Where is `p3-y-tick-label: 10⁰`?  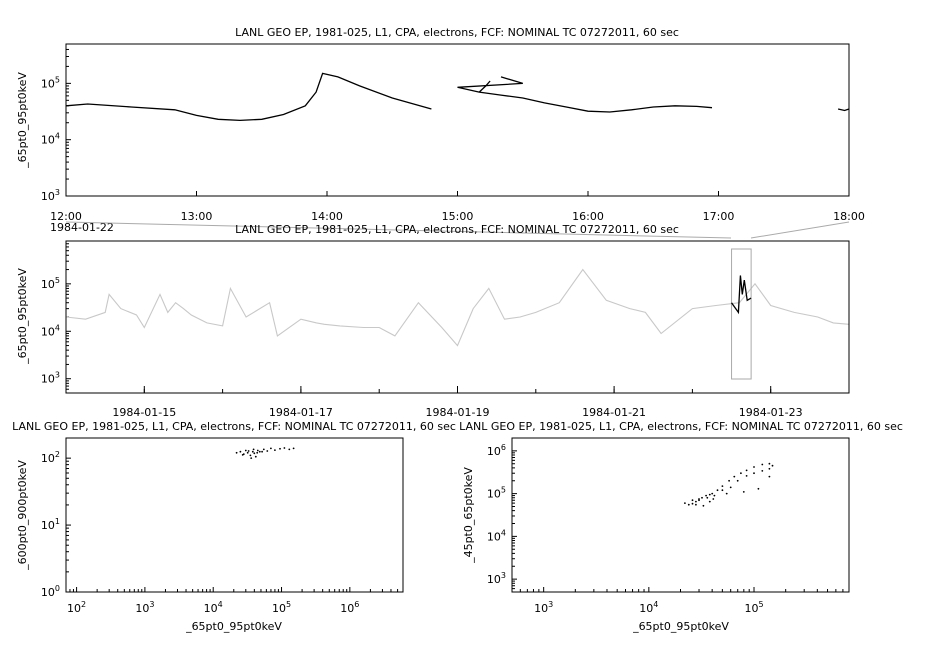
p3-y-tick-label: 10⁰ is located at coordinates (50, 591).